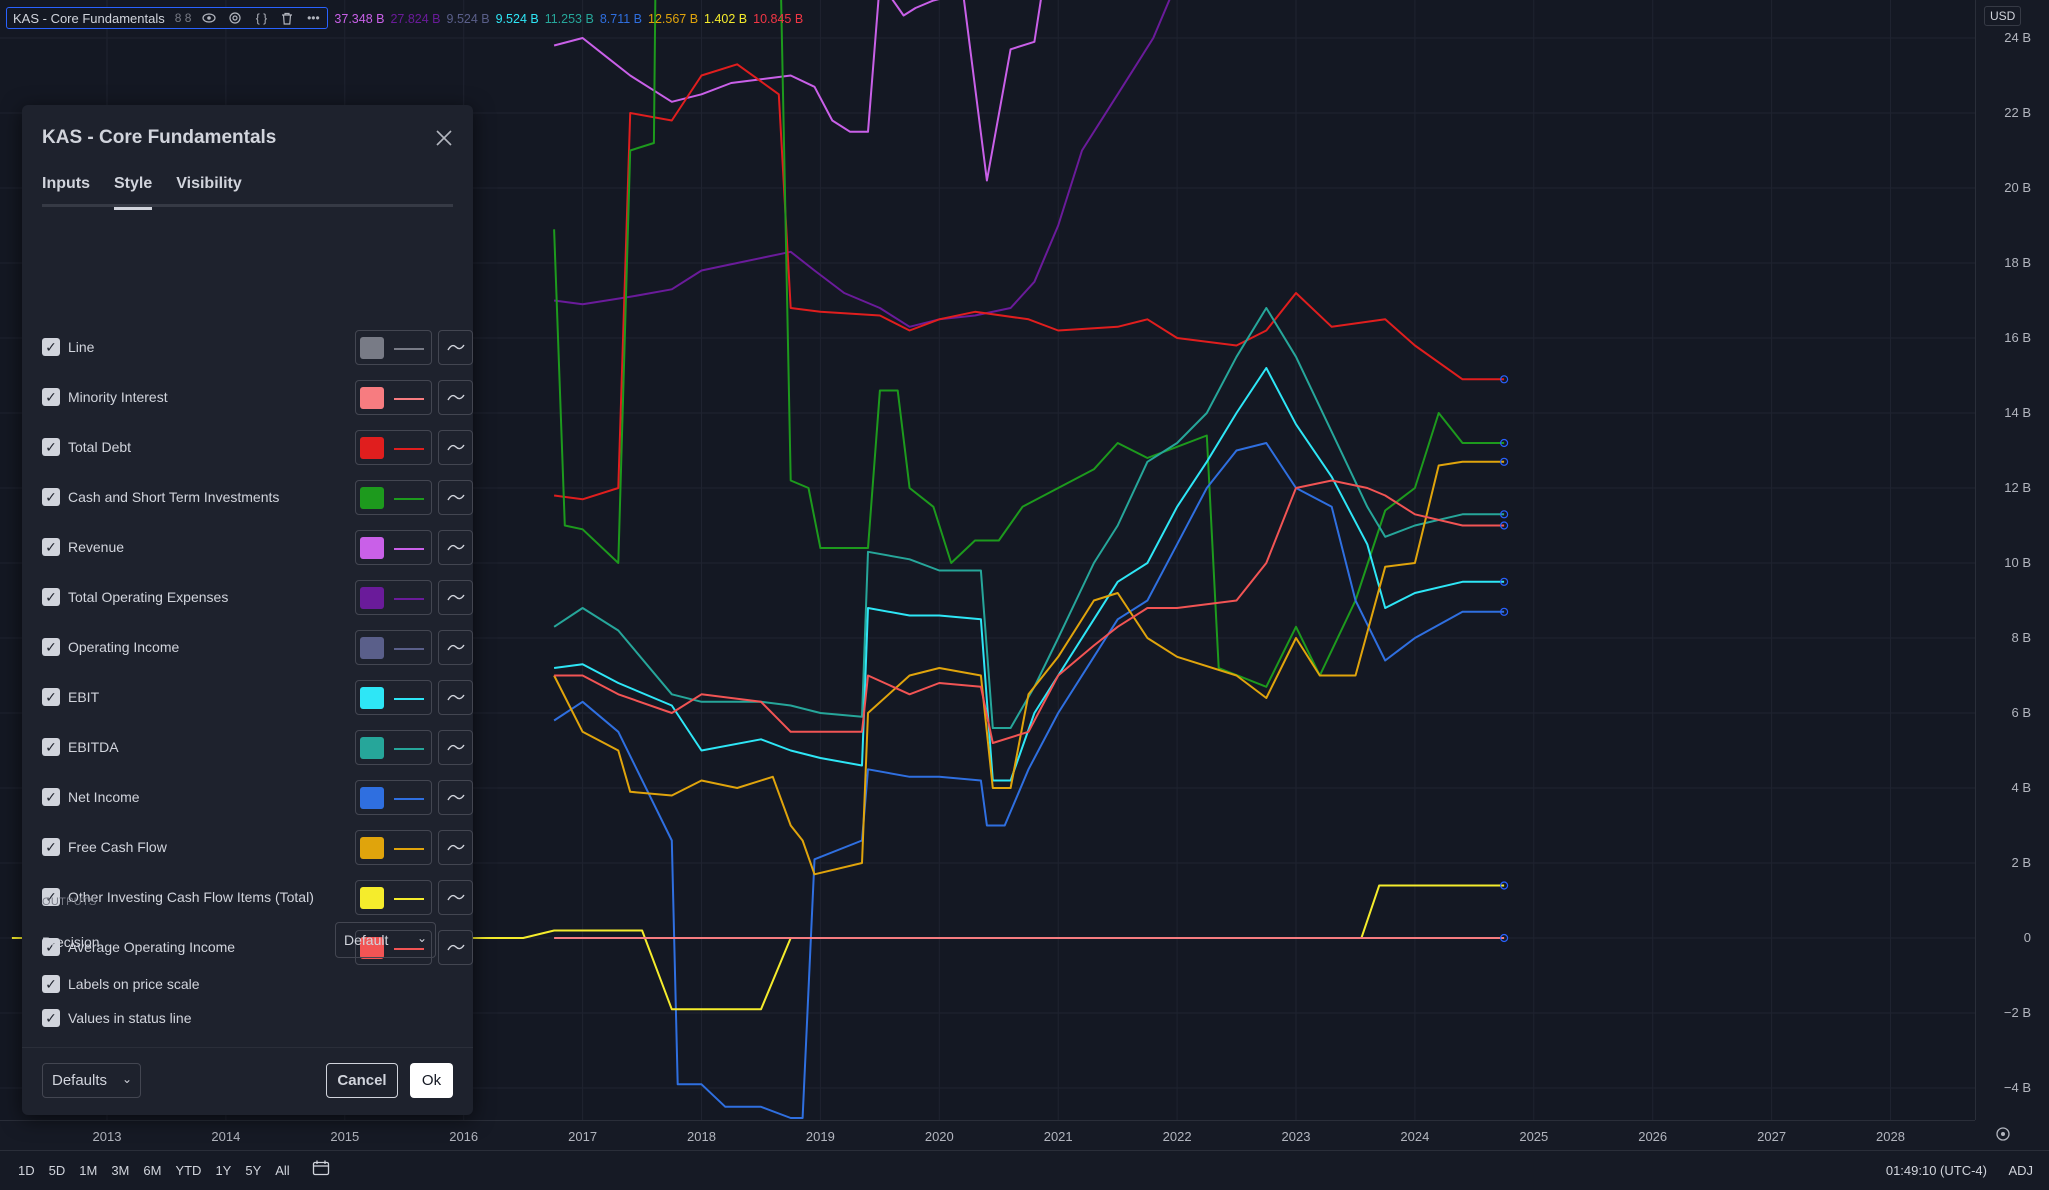 The height and width of the screenshot is (1190, 2049). Describe the element at coordinates (120, 1170) in the screenshot. I see `range-button-3m: 3M` at that location.